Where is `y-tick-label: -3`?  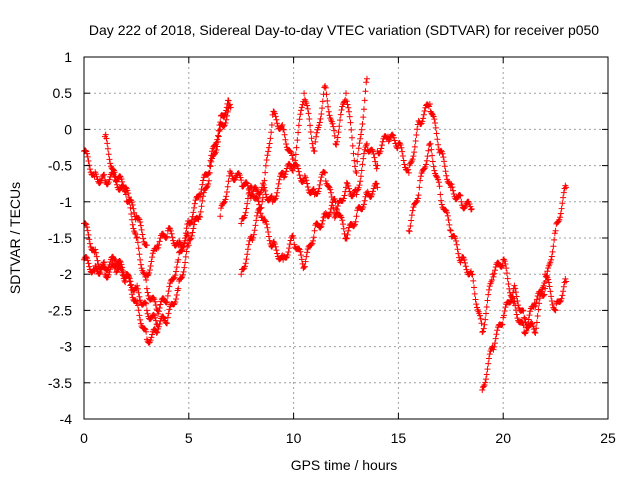
y-tick-label: -3 is located at coordinates (66, 347).